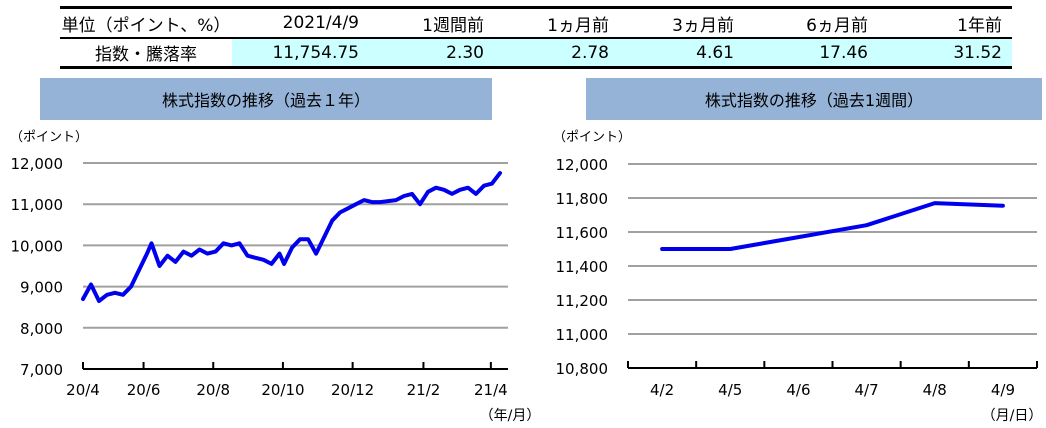  Describe the element at coordinates (282, 390) in the screenshot. I see `x-tick-label: 20/10` at that location.